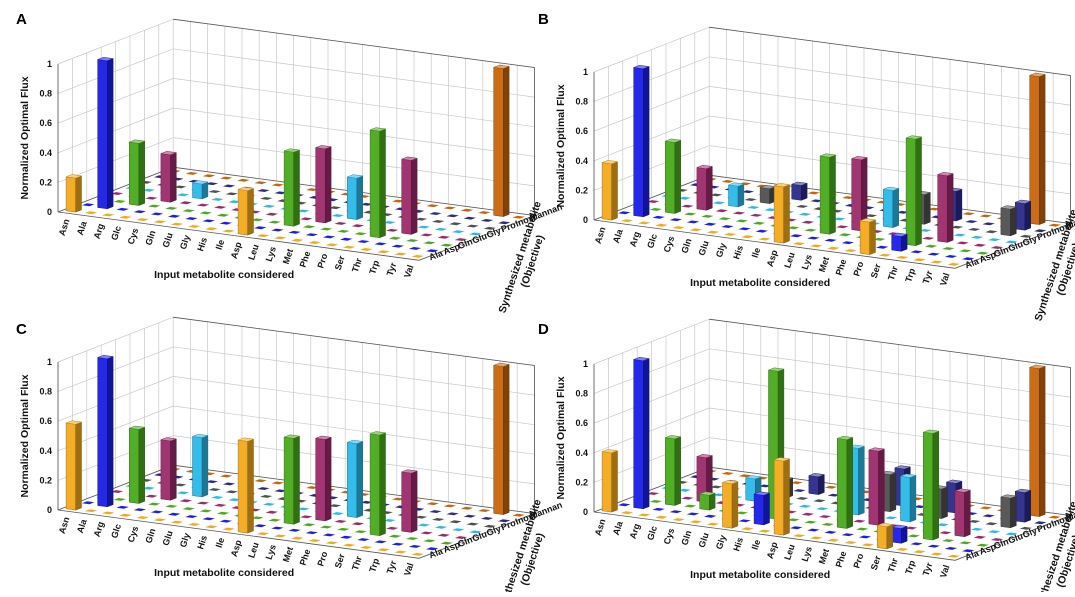 This screenshot has height=597, width=1075. Describe the element at coordinates (828, 194) in the screenshot. I see `bar-leu-gln` at that location.